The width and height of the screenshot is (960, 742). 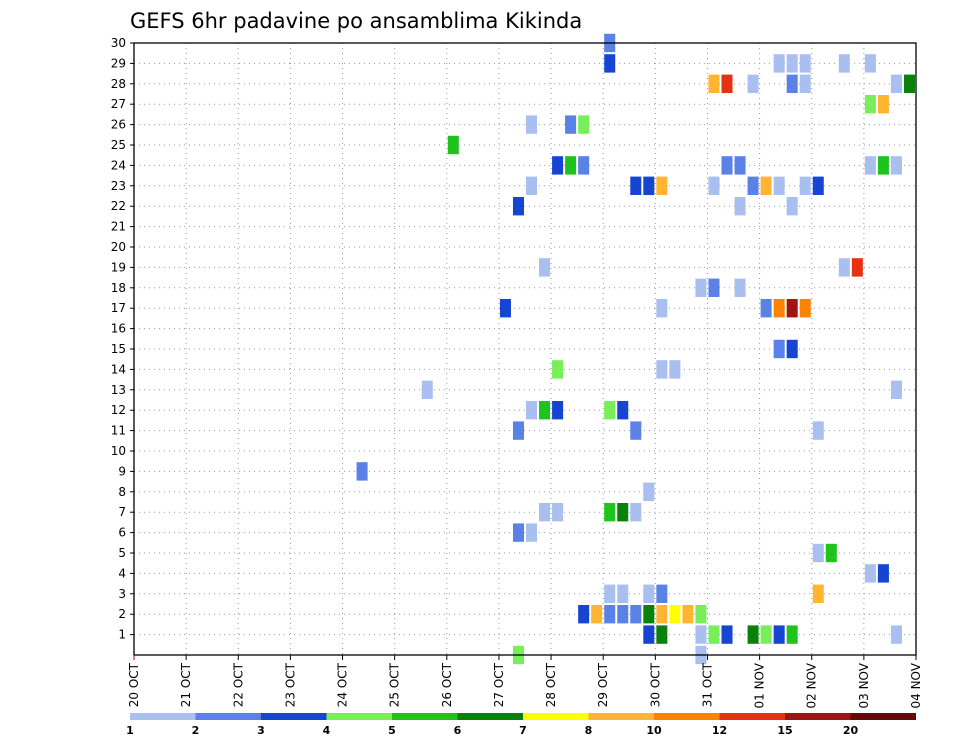 What do you see at coordinates (118, 288) in the screenshot?
I see `y-tick-label: 18` at bounding box center [118, 288].